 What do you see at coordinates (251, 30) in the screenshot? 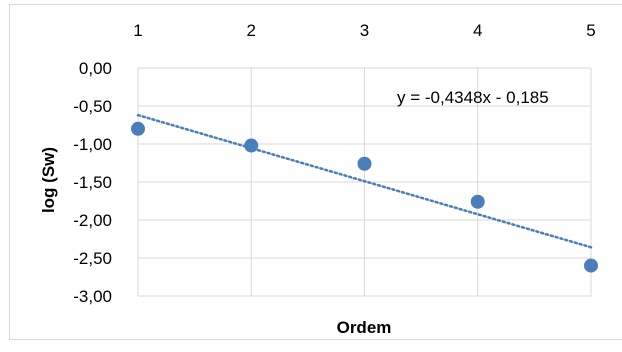
I see `x-tick-label: 2` at bounding box center [251, 30].